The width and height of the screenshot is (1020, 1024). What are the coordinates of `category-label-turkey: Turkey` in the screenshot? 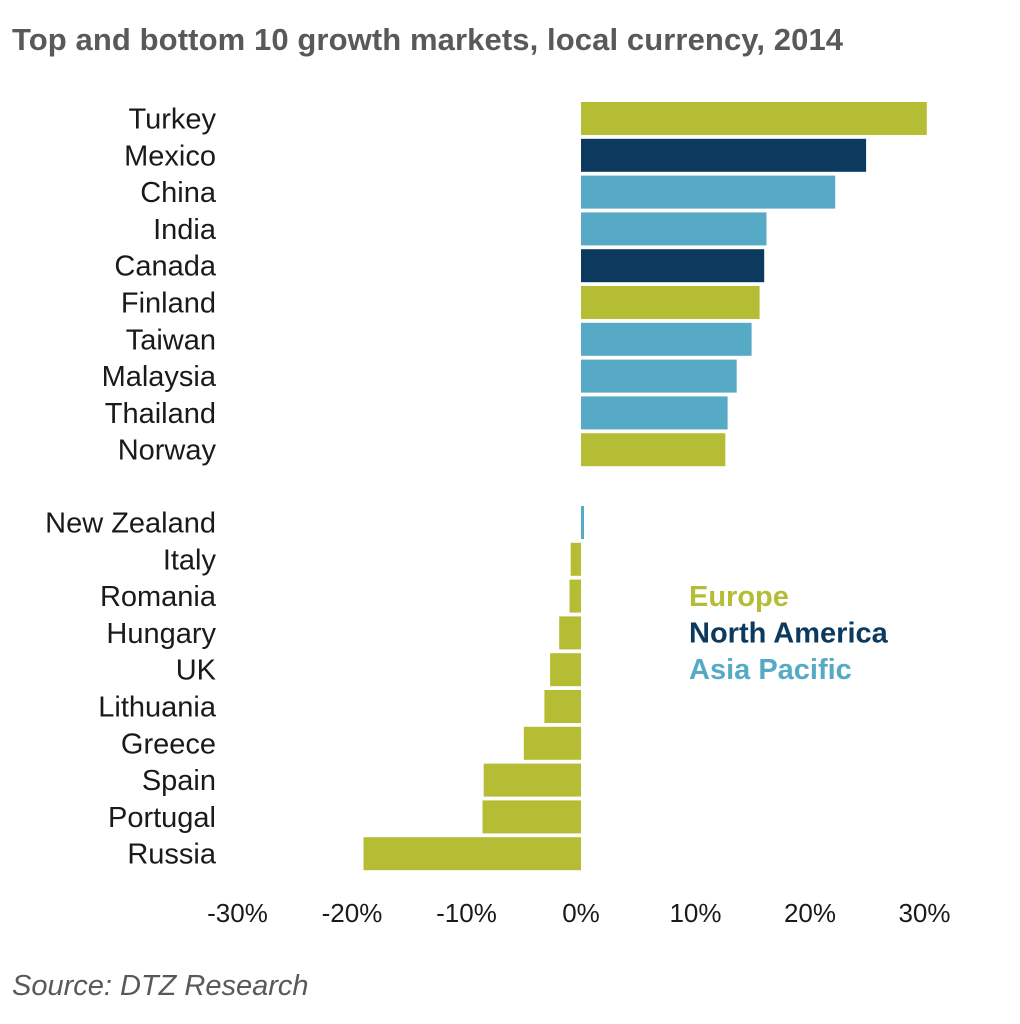 It's located at (172, 120).